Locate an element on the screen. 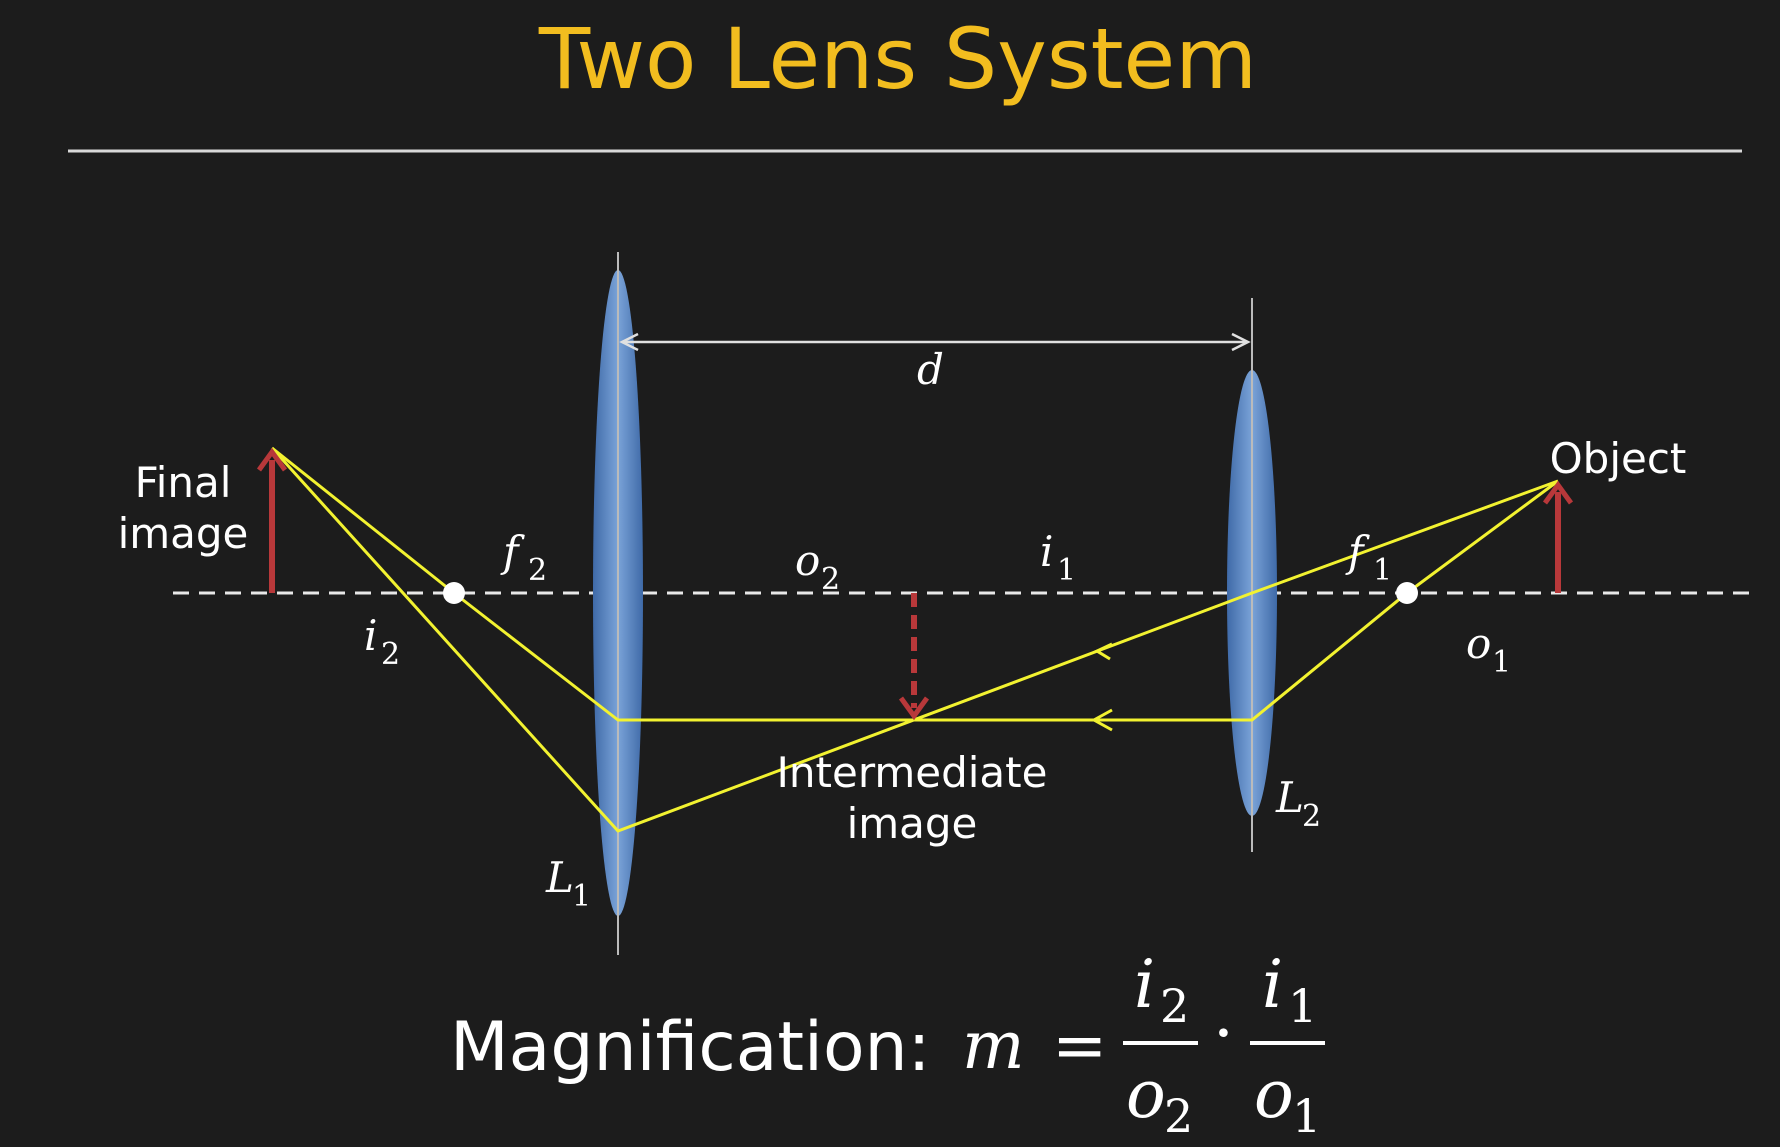  symbol-i2-base: i is located at coordinates (370, 635).